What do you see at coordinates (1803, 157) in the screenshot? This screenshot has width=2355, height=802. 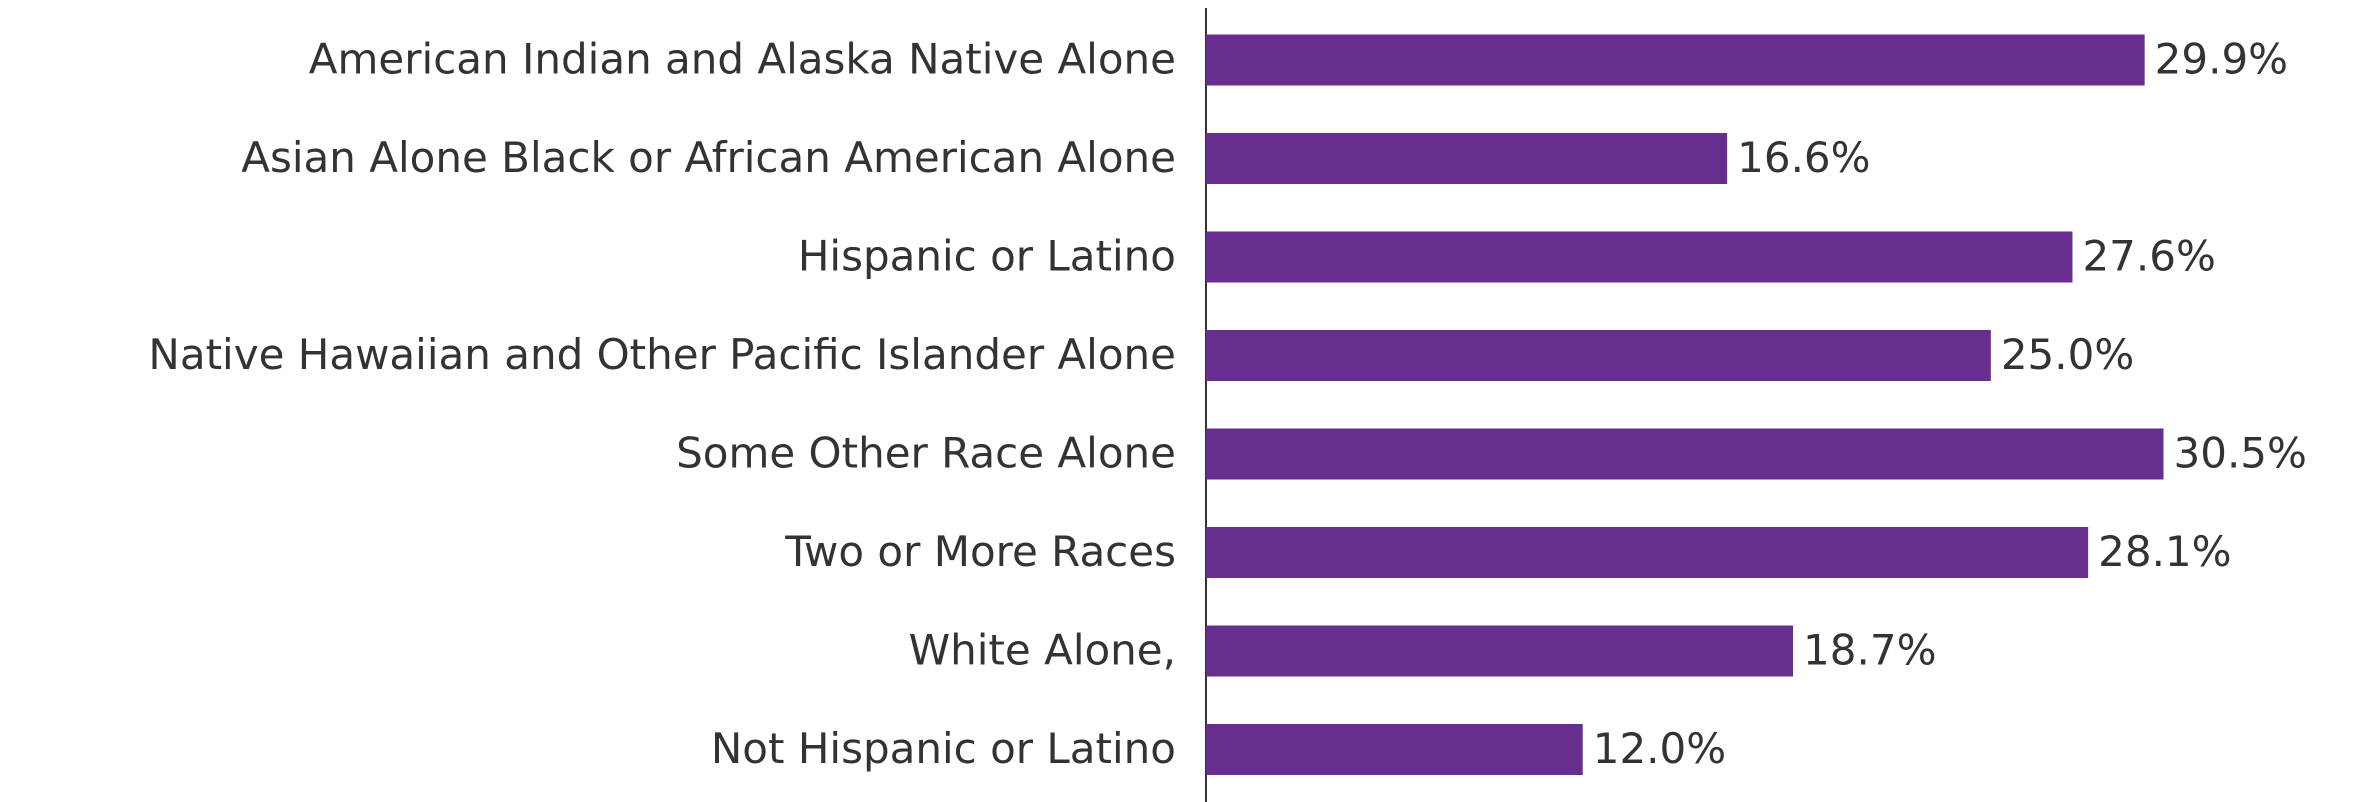 I see `value-label: 16.6%` at bounding box center [1803, 157].